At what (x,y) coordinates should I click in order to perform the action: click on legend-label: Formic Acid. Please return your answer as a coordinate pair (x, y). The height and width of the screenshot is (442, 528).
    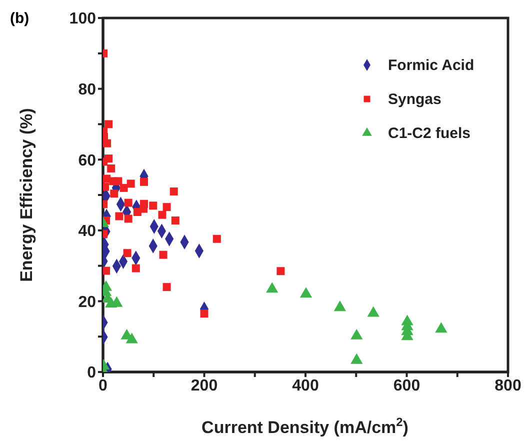
    Looking at the image, I should click on (431, 65).